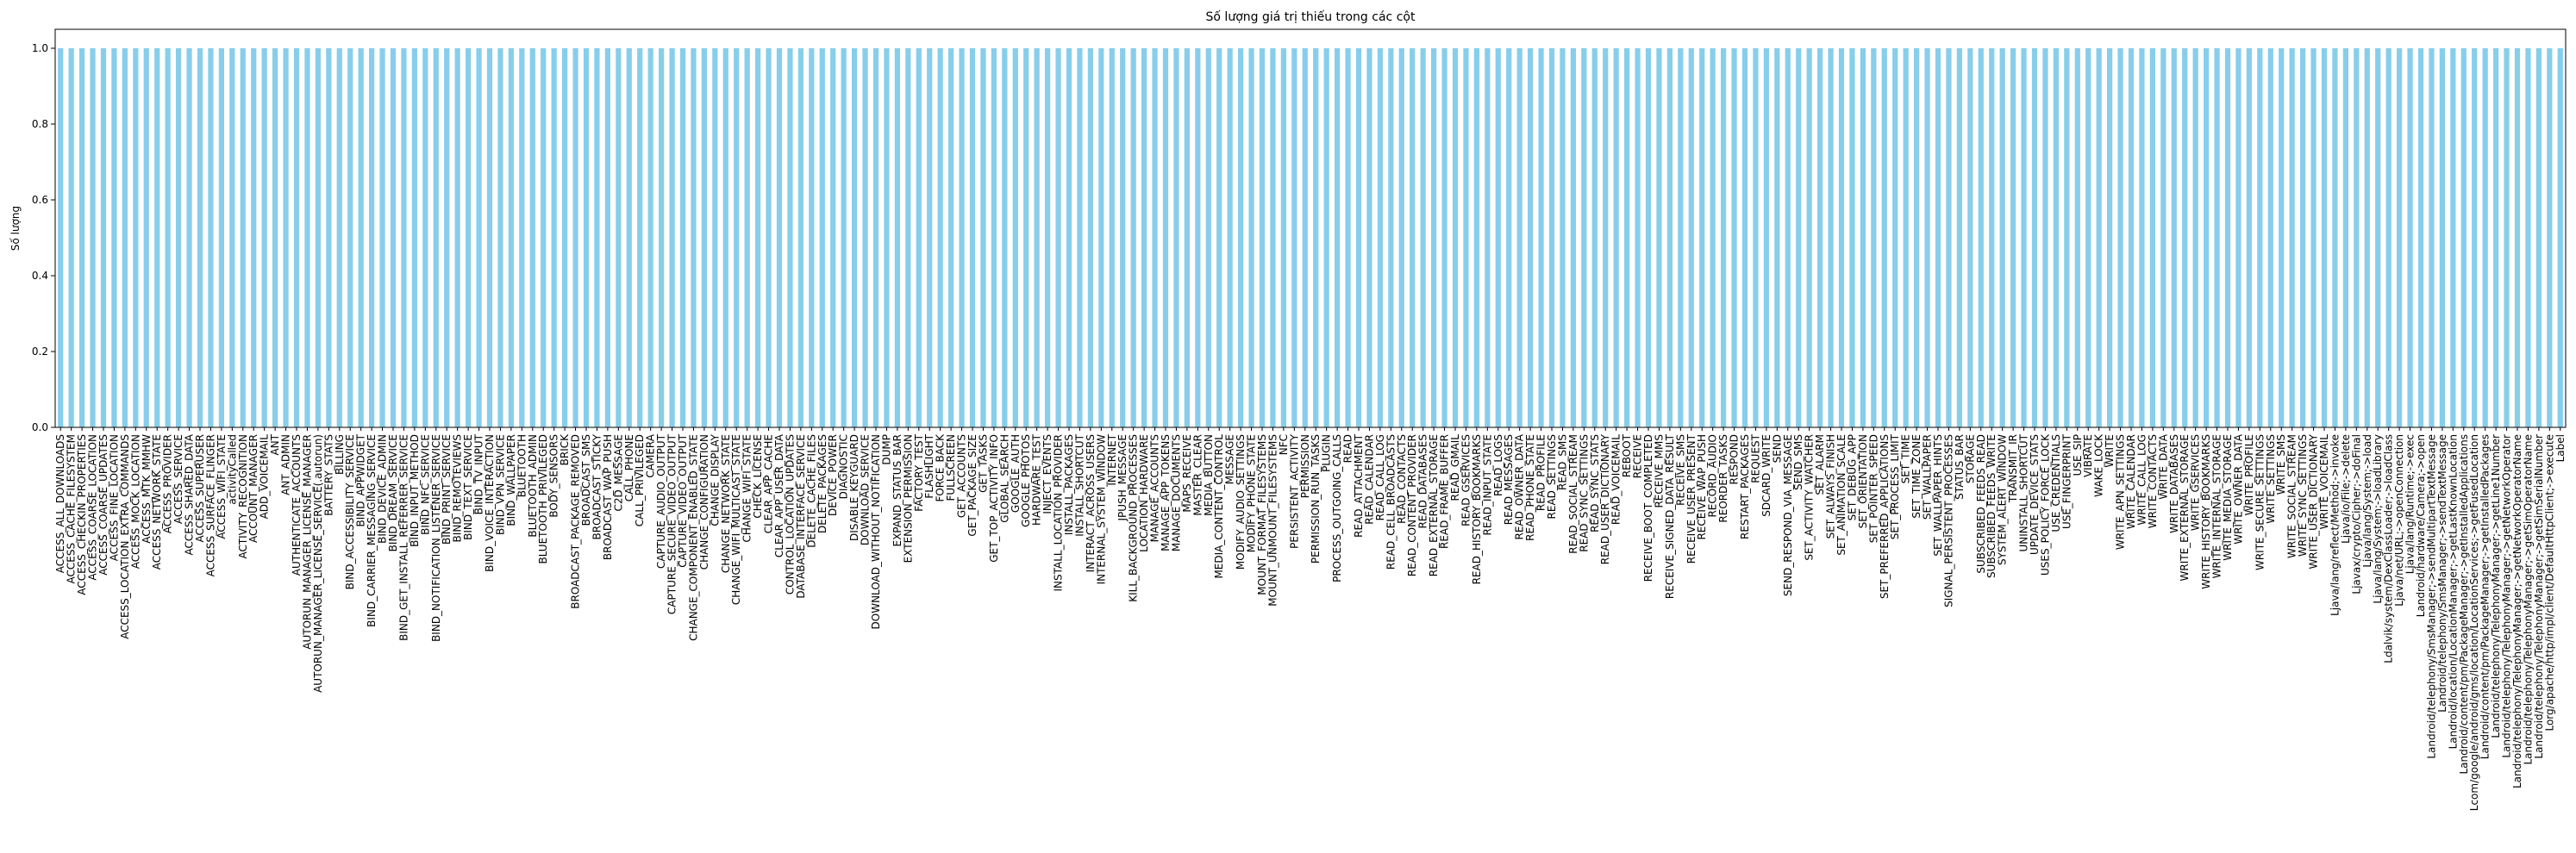  I want to click on x-tick-label: INSTALL_PACKAGES, so click(1069, 484).